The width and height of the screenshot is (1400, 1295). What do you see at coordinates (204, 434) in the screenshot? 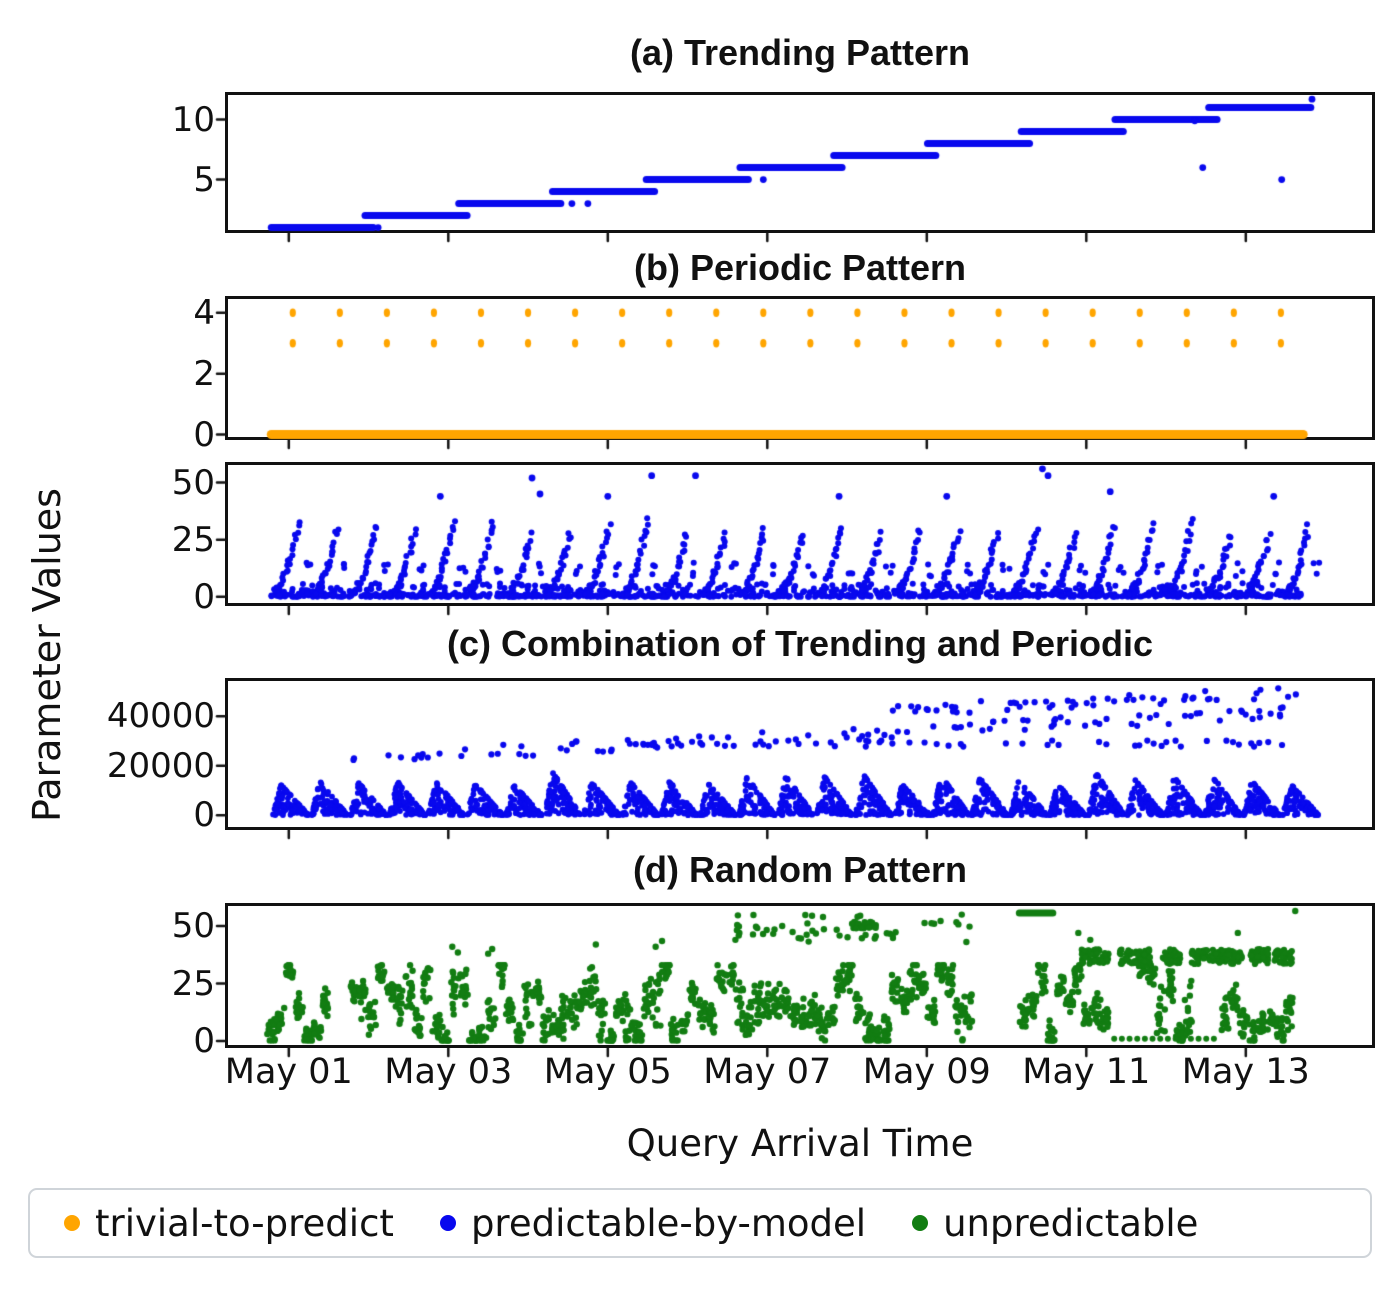
I see `panel-b1-ytick-0: 0` at bounding box center [204, 434].